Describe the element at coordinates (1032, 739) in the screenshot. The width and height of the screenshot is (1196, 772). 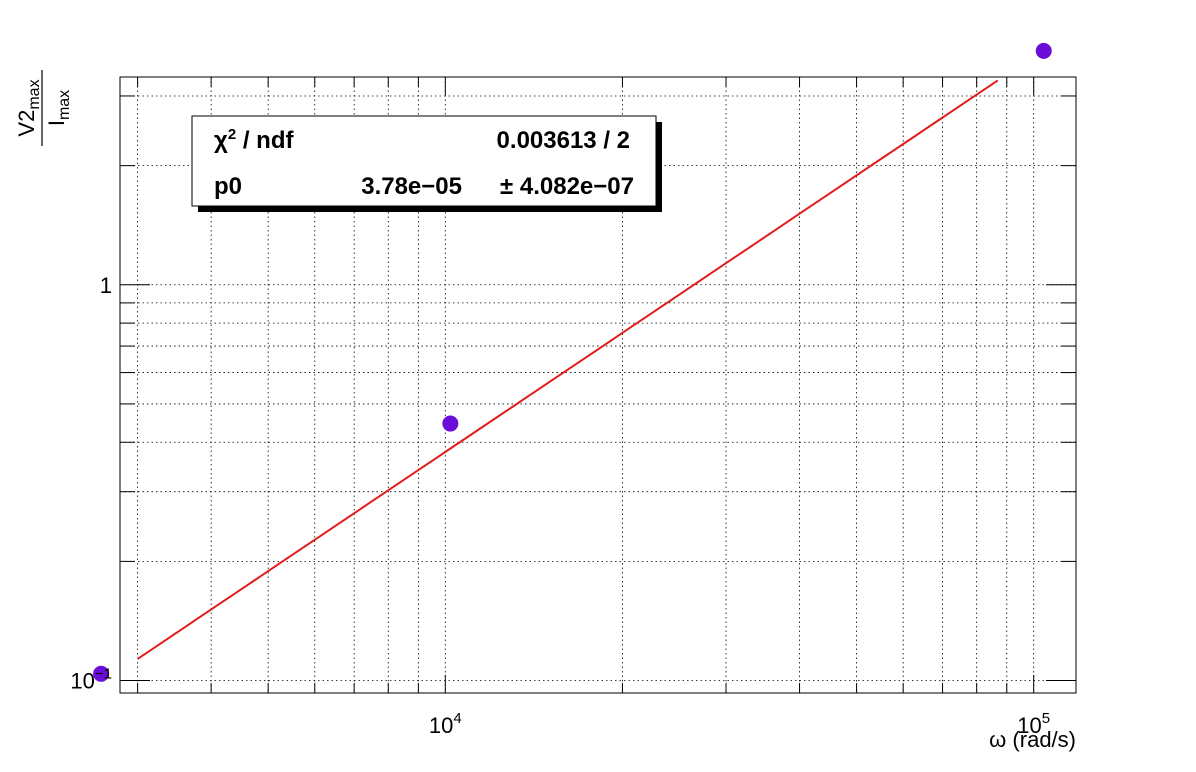
I see `x-axis-label: ω (rad/s)` at that location.